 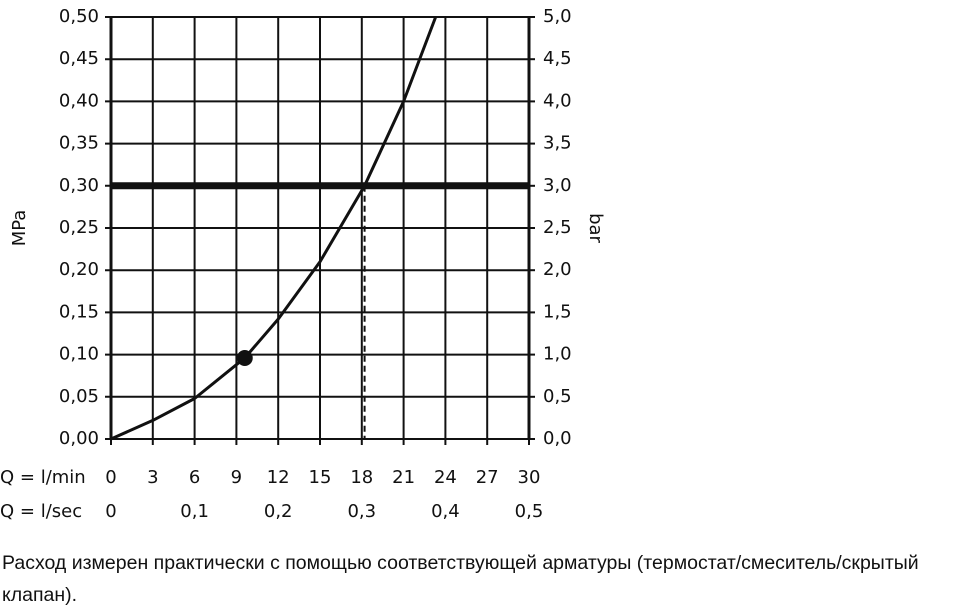 What do you see at coordinates (278, 511) in the screenshot?
I see `x2-tick-label: 0,2` at bounding box center [278, 511].